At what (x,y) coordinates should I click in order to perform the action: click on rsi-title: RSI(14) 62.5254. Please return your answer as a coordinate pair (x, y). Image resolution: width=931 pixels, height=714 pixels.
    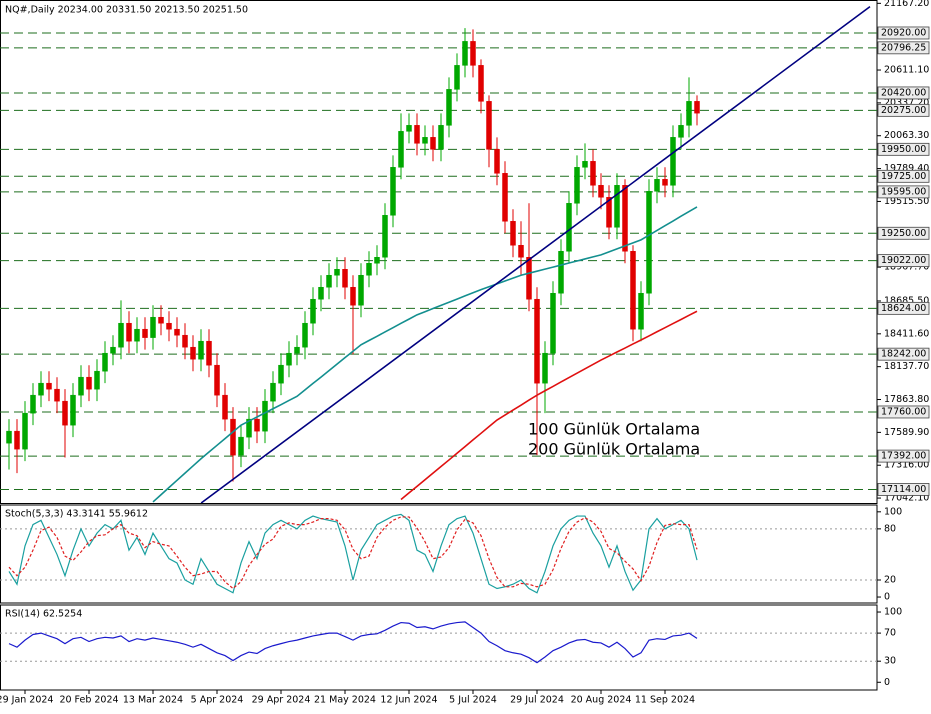
    Looking at the image, I should click on (43, 614).